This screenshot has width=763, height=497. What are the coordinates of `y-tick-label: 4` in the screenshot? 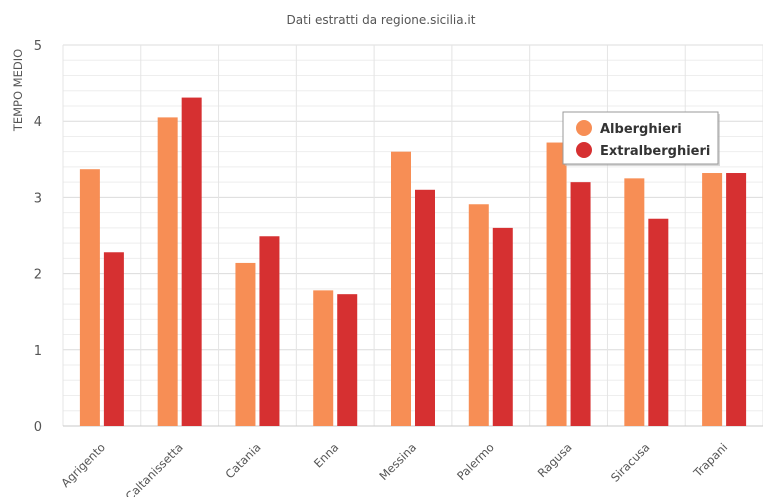 It's located at (38, 122).